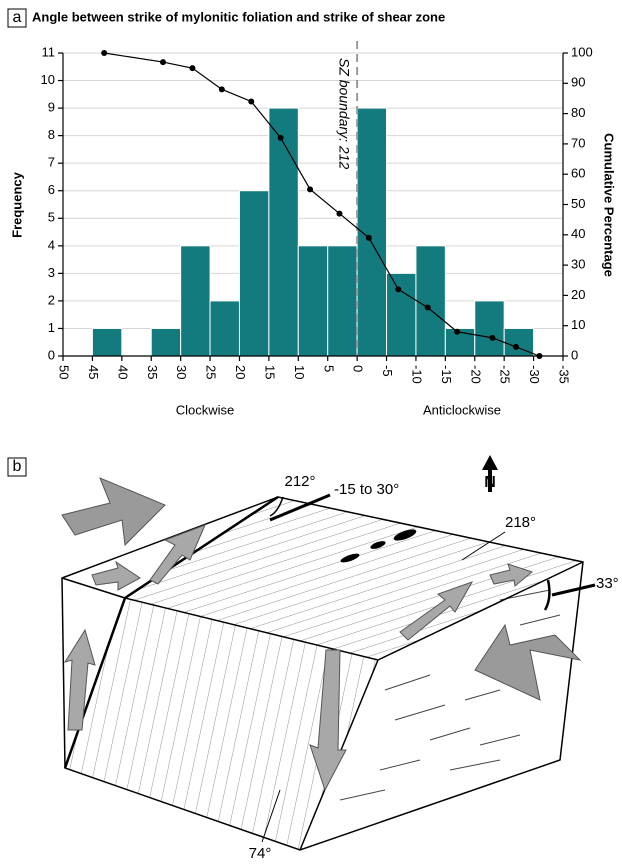  What do you see at coordinates (48, 79) in the screenshot?
I see `y-tick-label: 10` at bounding box center [48, 79].